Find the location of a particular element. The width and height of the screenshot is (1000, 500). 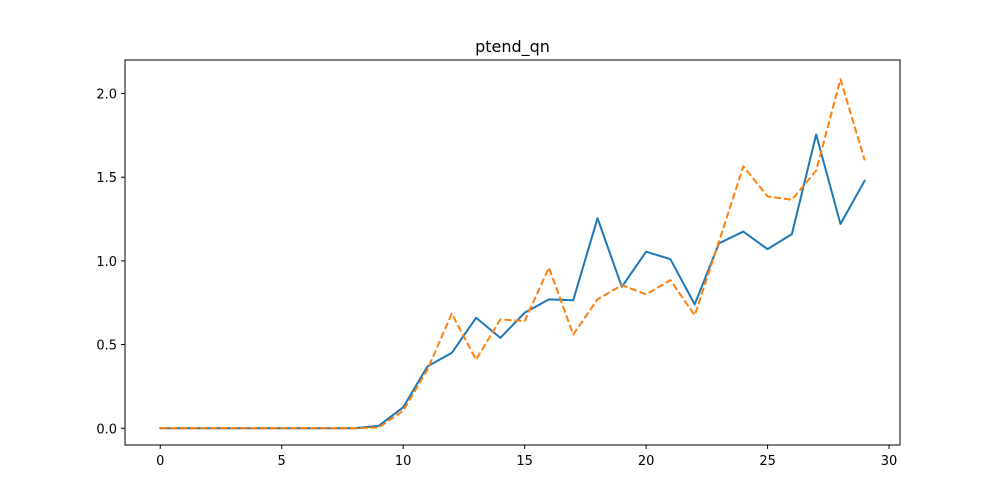

x-tick-label: 20 is located at coordinates (646, 461).